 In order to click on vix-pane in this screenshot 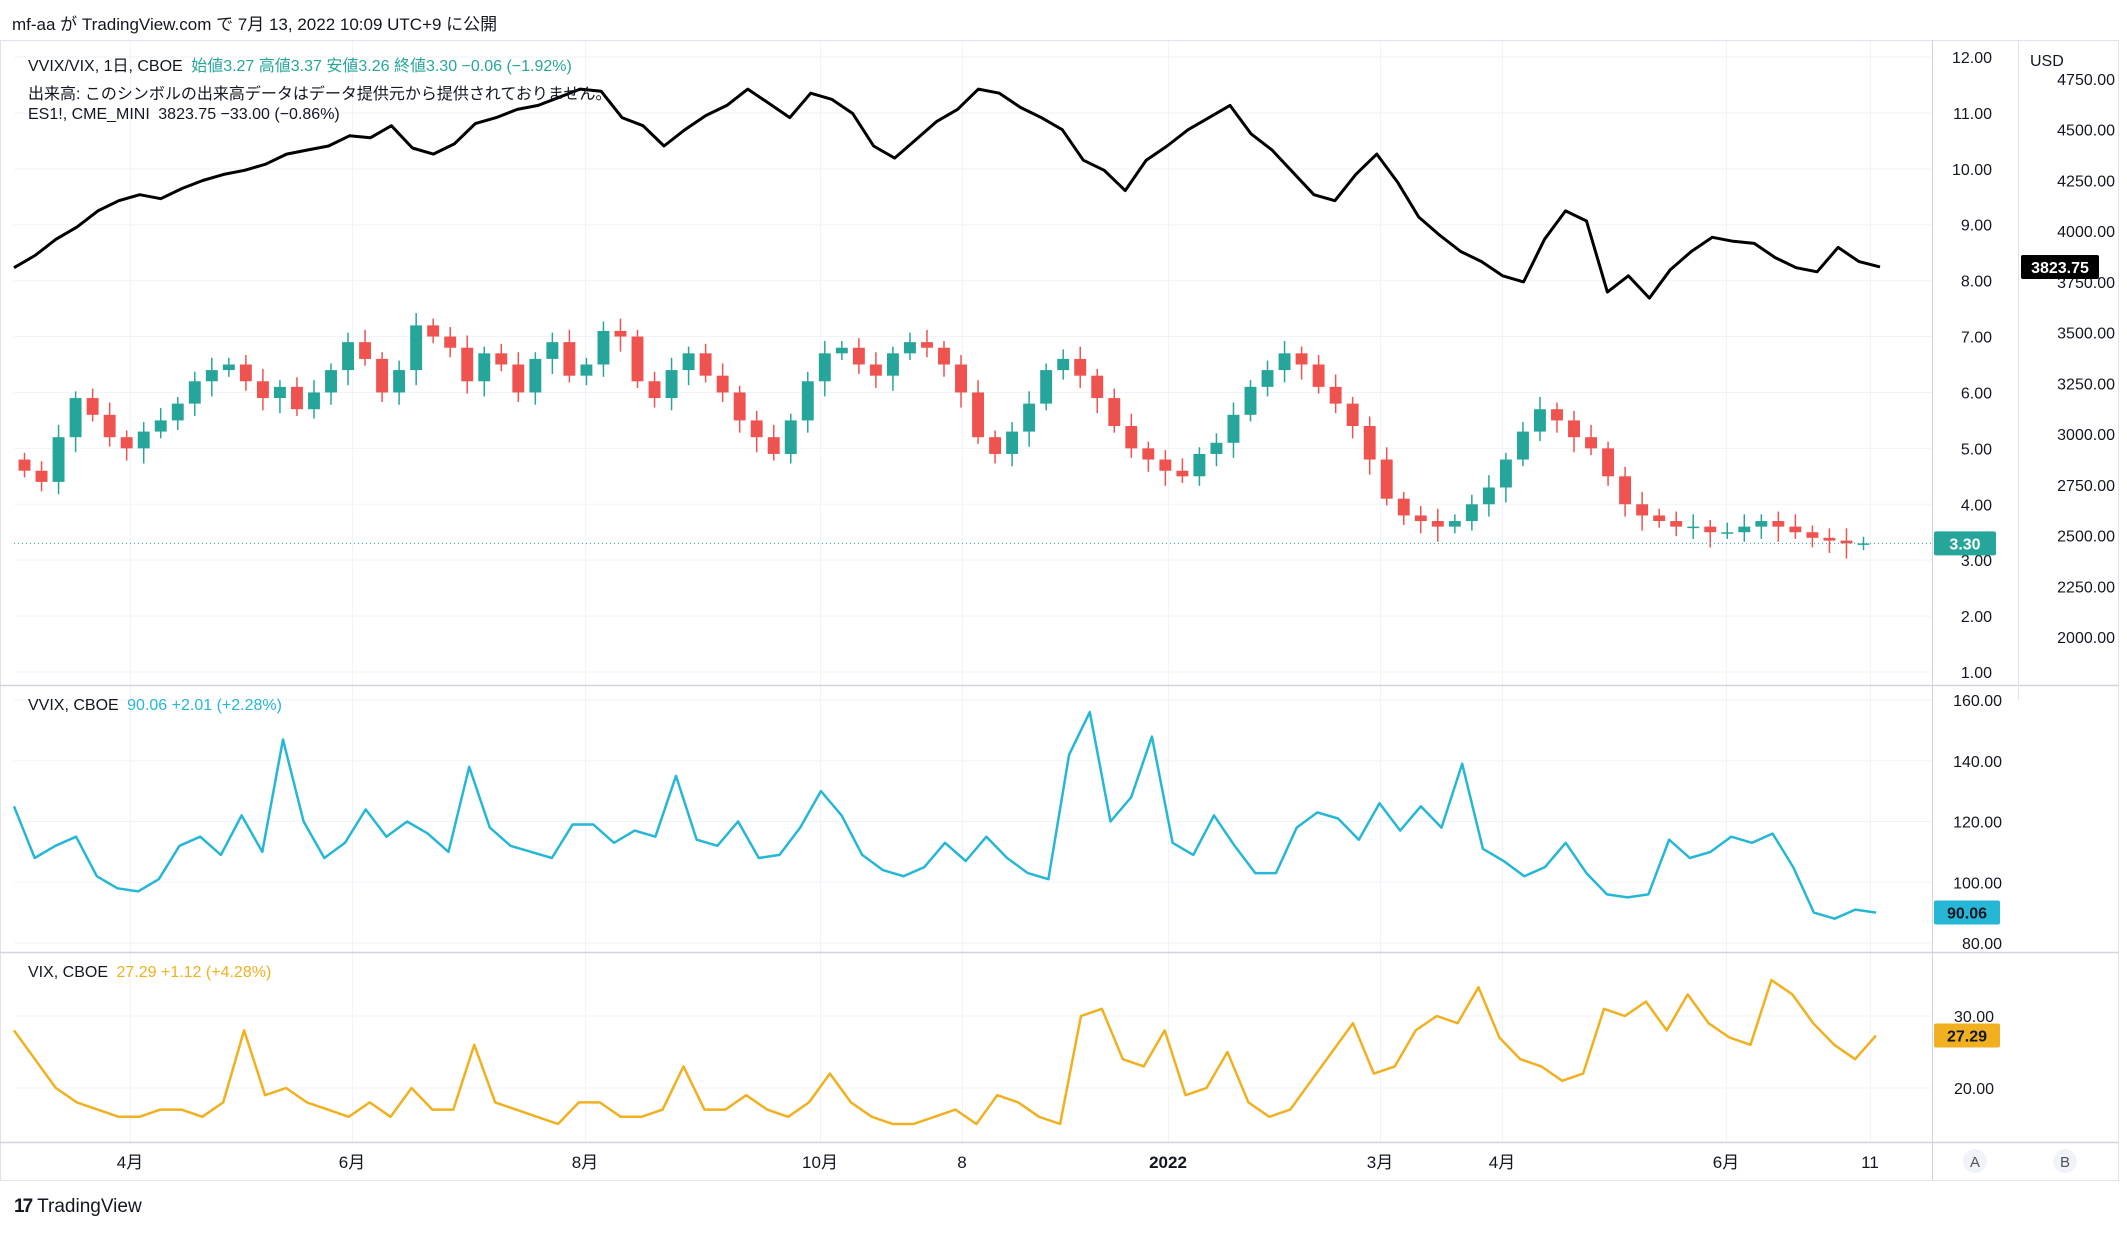, I will do `click(944, 1052)`.